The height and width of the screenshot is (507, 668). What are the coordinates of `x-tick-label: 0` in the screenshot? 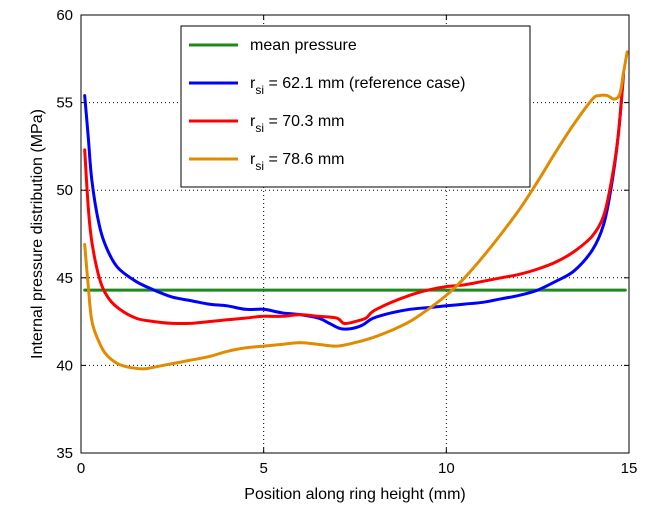 It's located at (81, 468).